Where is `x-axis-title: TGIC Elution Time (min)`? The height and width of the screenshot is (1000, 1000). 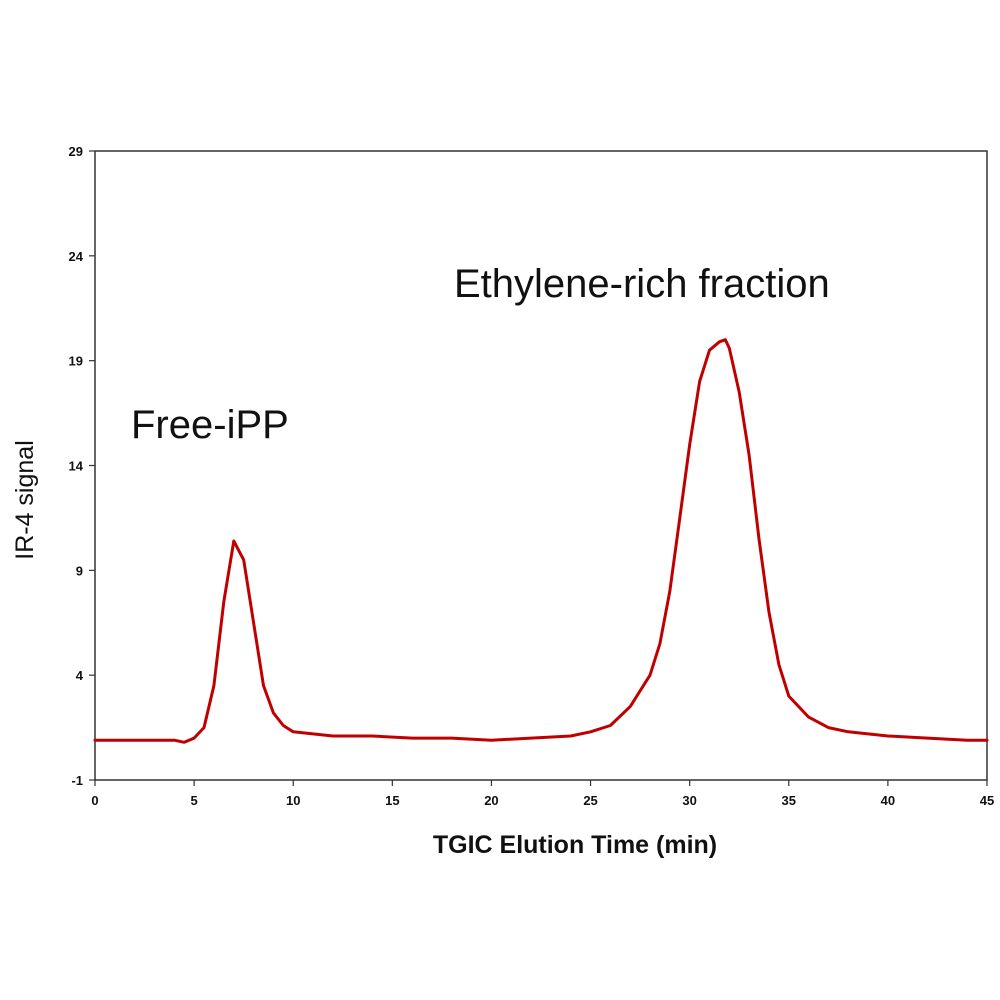
x-axis-title: TGIC Elution Time (min) is located at coordinates (575, 845).